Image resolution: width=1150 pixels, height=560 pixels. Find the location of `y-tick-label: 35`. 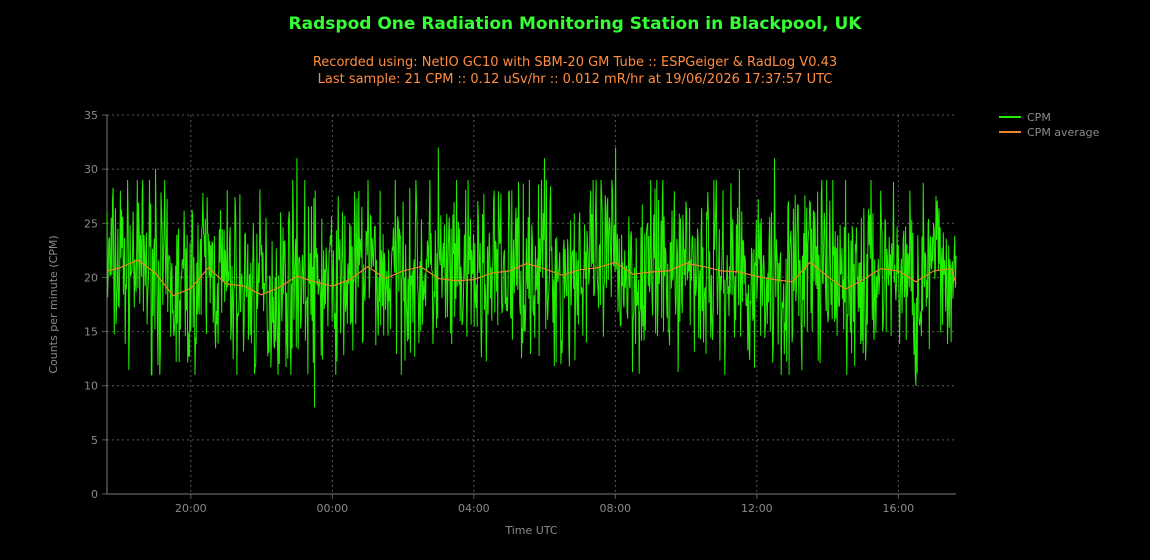

y-tick-label: 35 is located at coordinates (91, 115).